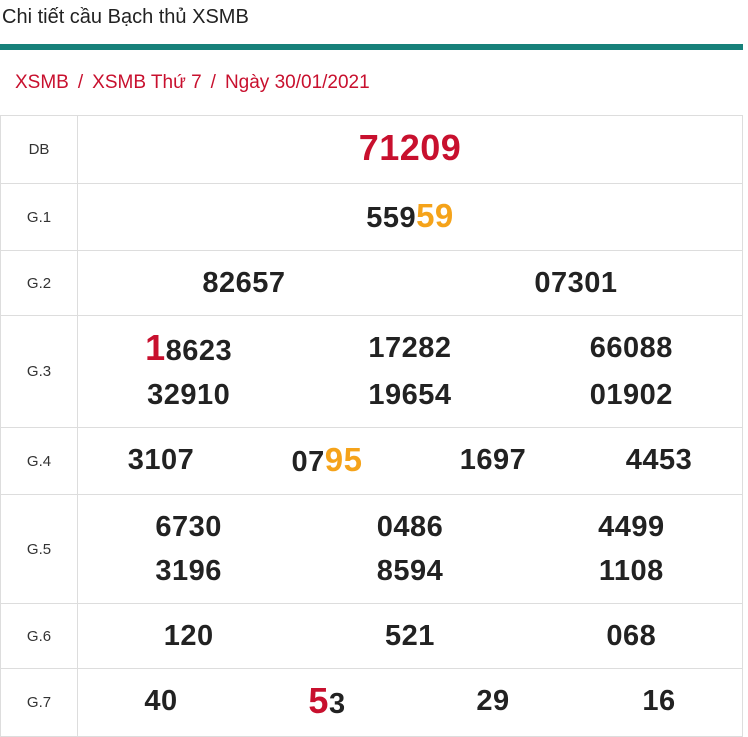 Image resolution: width=748 pixels, height=737 pixels. I want to click on digits: 4499, so click(631, 527).